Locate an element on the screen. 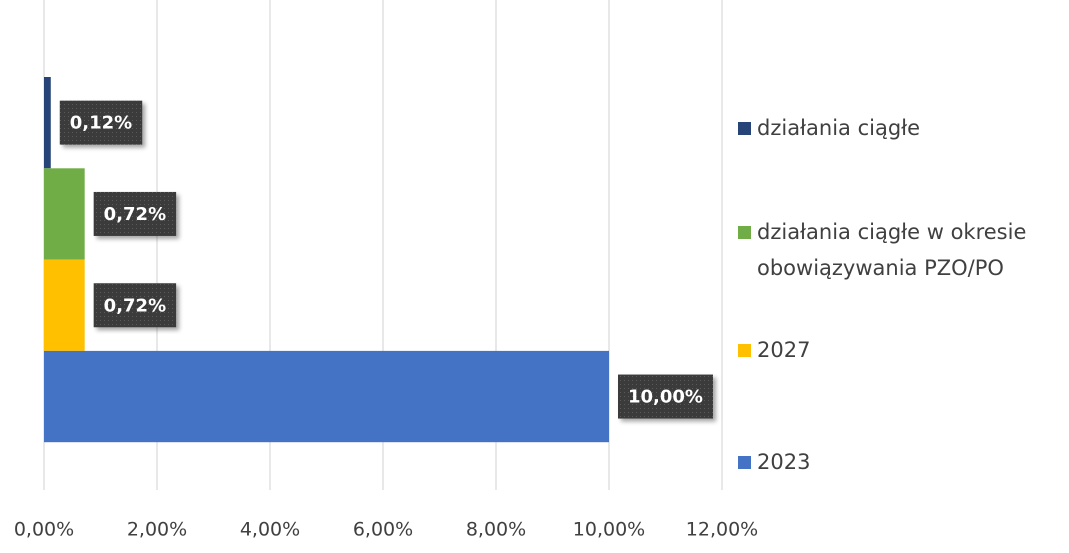 The height and width of the screenshot is (553, 1069). legend-label: 2023 is located at coordinates (784, 462).